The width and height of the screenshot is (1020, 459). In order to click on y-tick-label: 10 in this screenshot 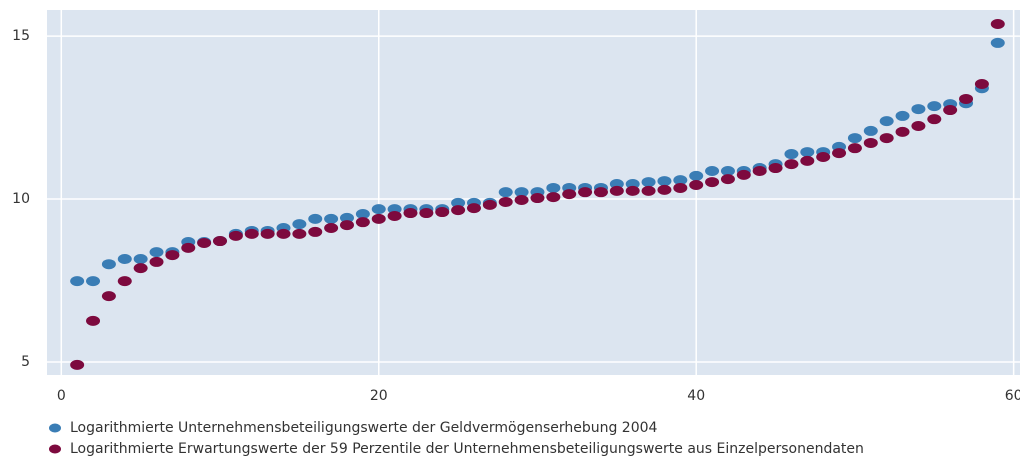, I will do `click(21, 199)`.